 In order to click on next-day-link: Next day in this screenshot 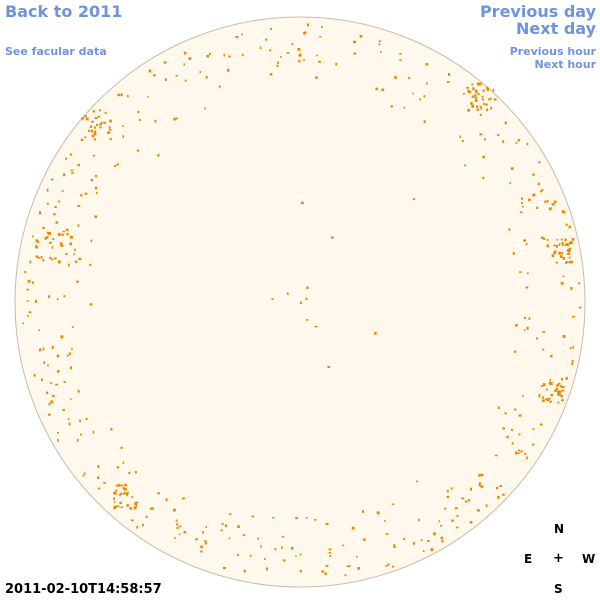, I will do `click(556, 28)`.